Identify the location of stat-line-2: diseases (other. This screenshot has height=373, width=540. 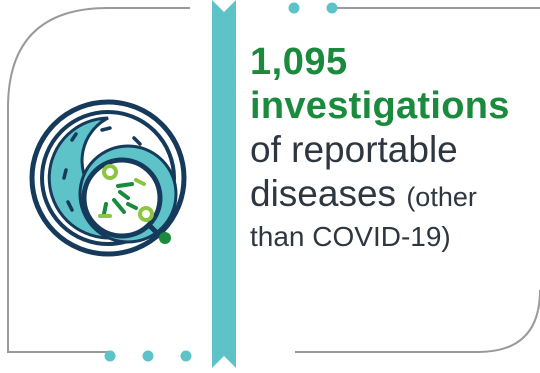
(395, 195).